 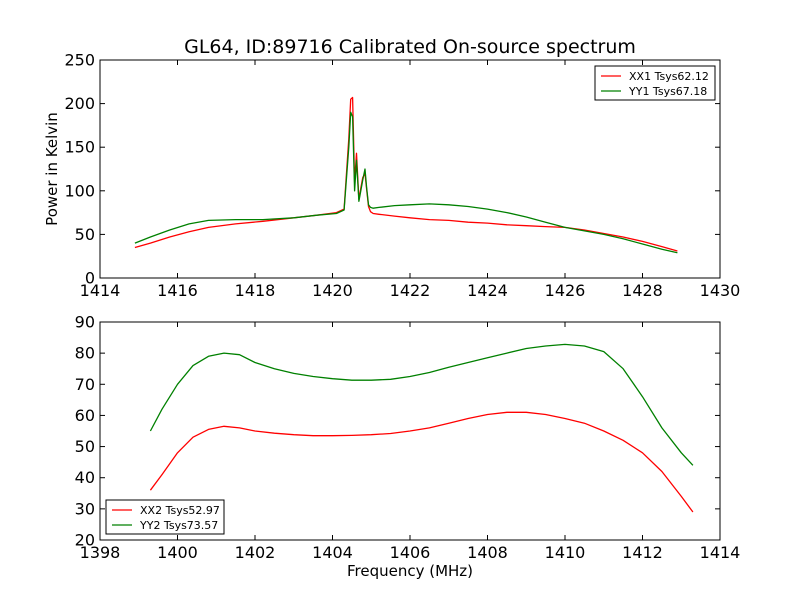 I want to click on chart-1-legend-label-2: YY1 Tsys67.18, so click(x=667, y=91).